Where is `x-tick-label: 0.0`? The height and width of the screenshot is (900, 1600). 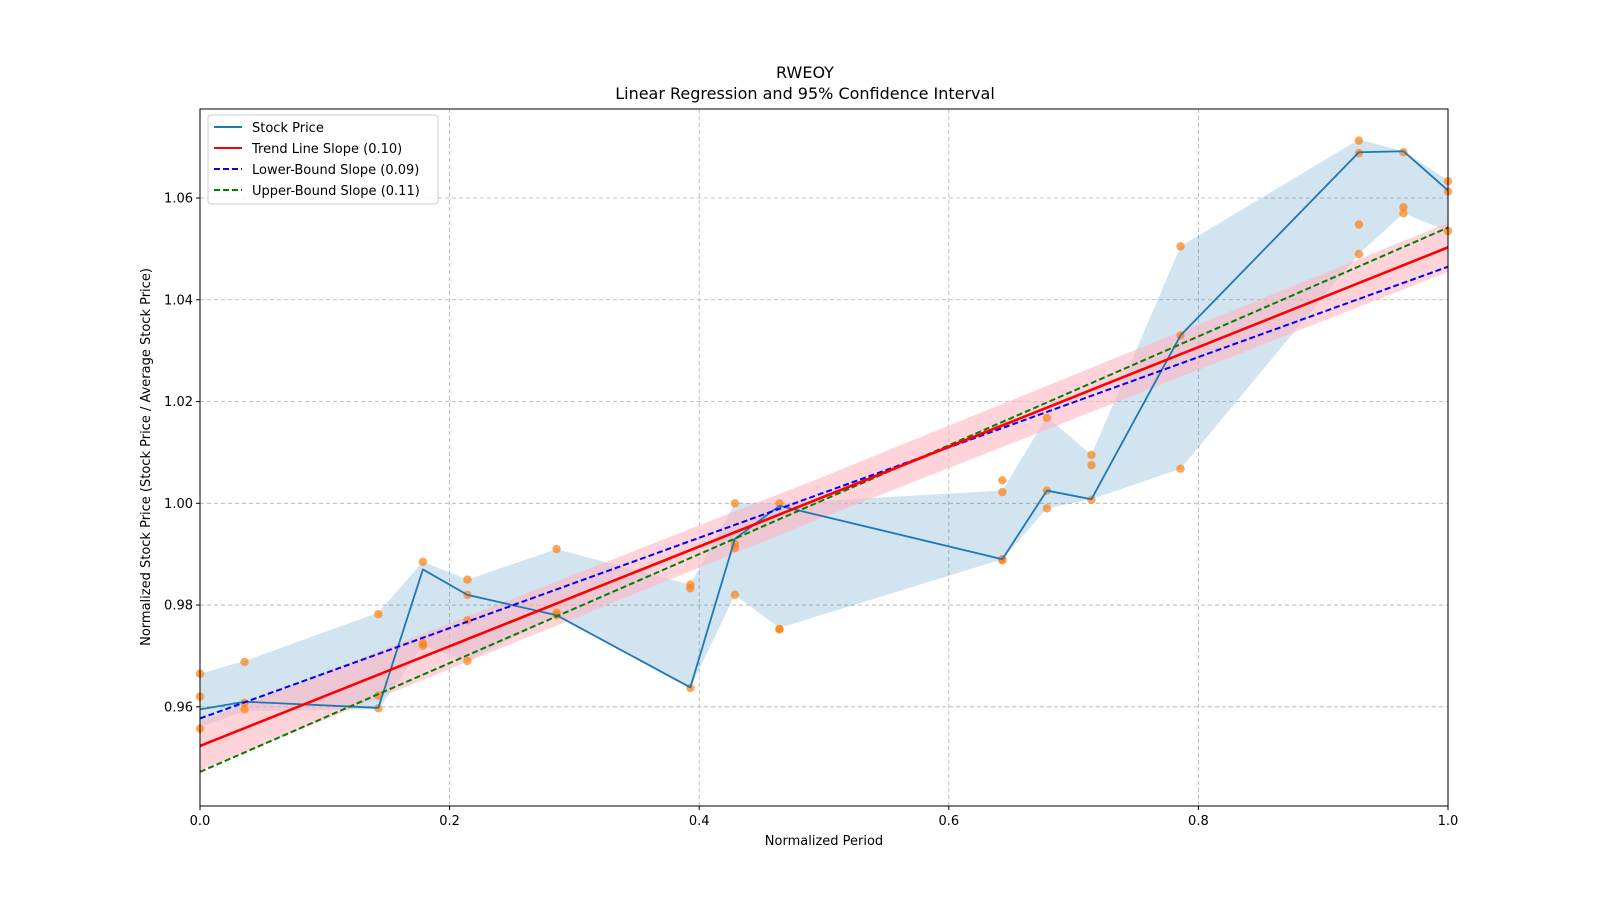
x-tick-label: 0.0 is located at coordinates (200, 821).